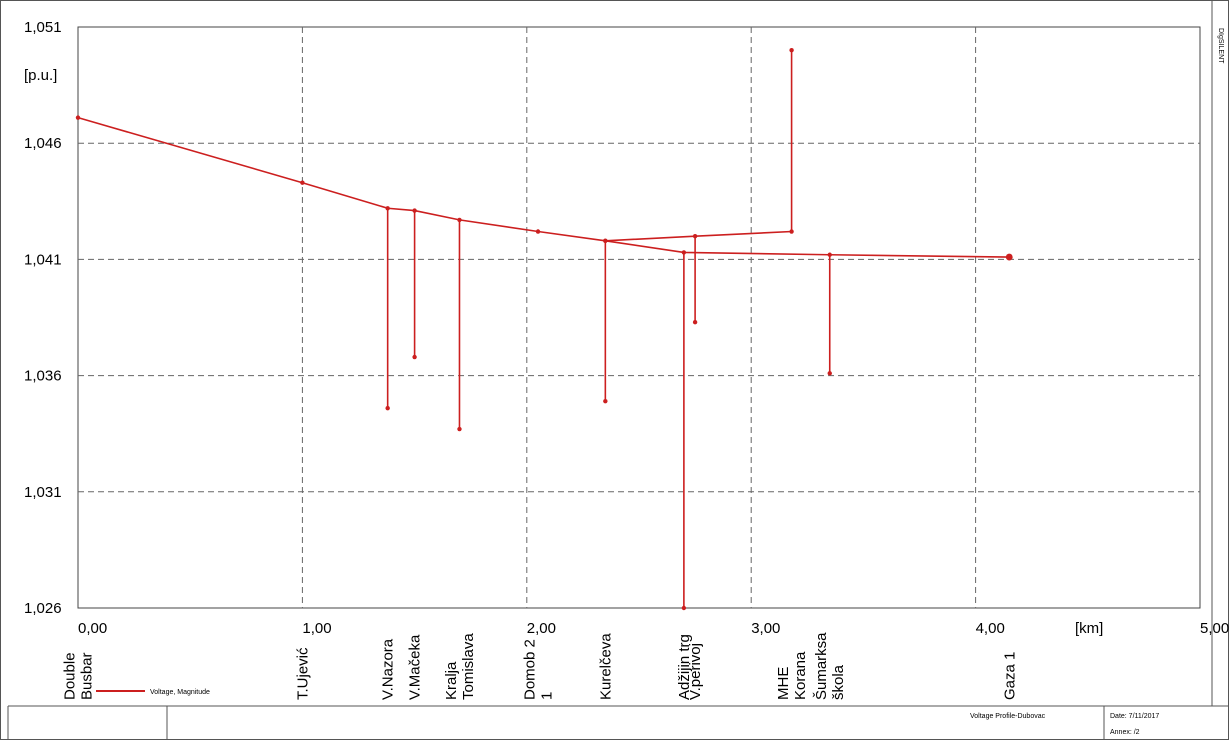  I want to click on bus-label: Tomislava, so click(468, 666).